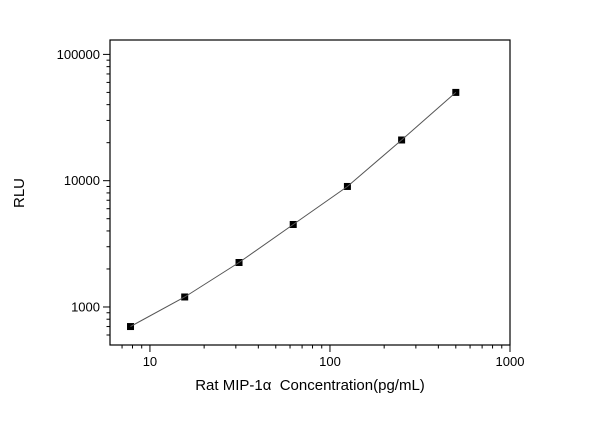 The height and width of the screenshot is (421, 600). What do you see at coordinates (19, 193) in the screenshot?
I see `y-axis-title: RLU` at bounding box center [19, 193].